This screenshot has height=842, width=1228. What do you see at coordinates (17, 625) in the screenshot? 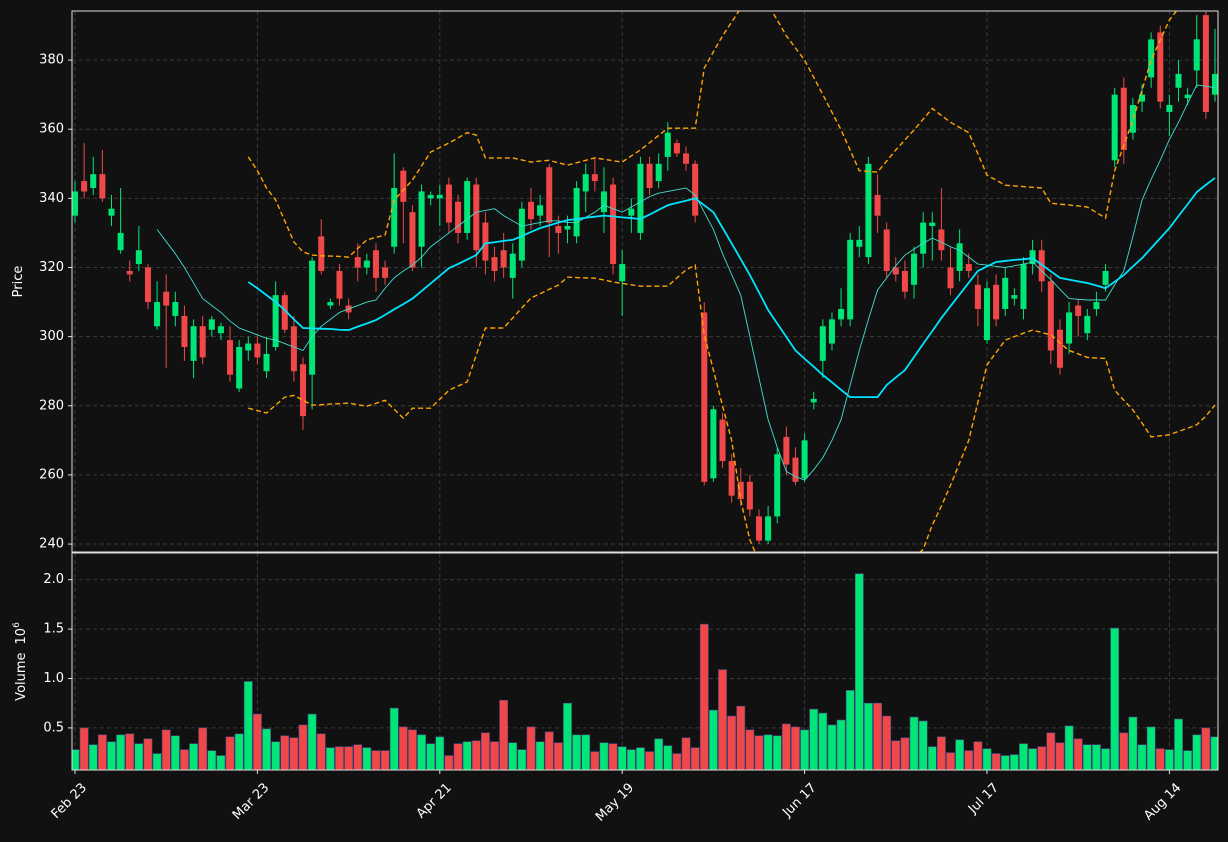
I see `offset-exponent: 6` at bounding box center [17, 625].